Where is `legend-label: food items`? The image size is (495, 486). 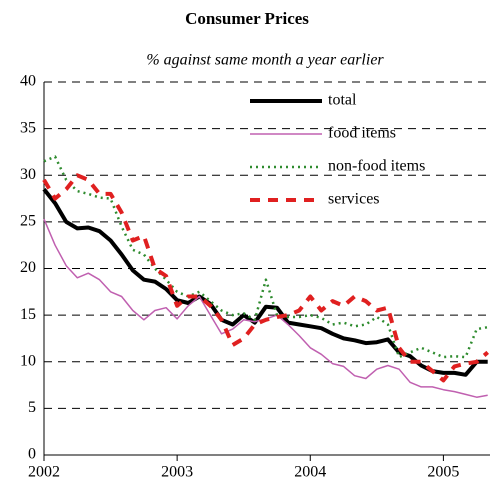 legend-label: food items is located at coordinates (362, 133).